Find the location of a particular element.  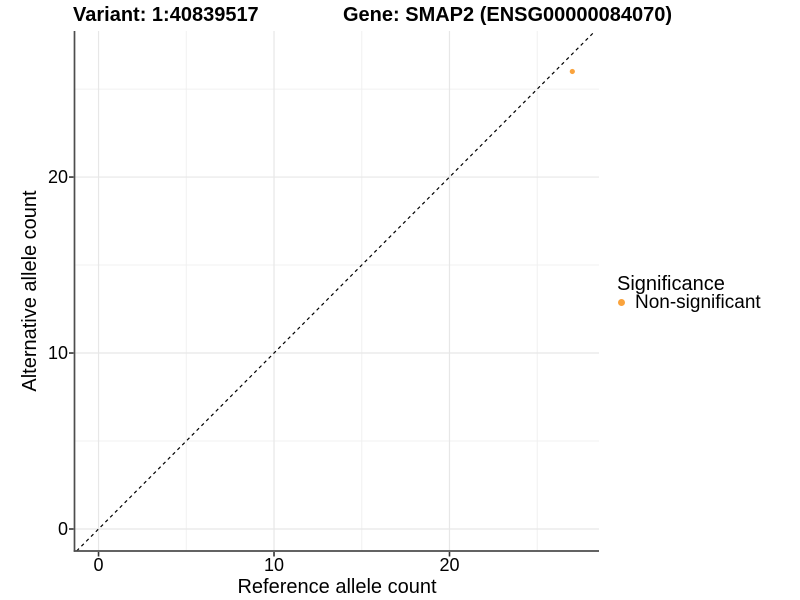

y-tick-label: 20 is located at coordinates (57, 177).